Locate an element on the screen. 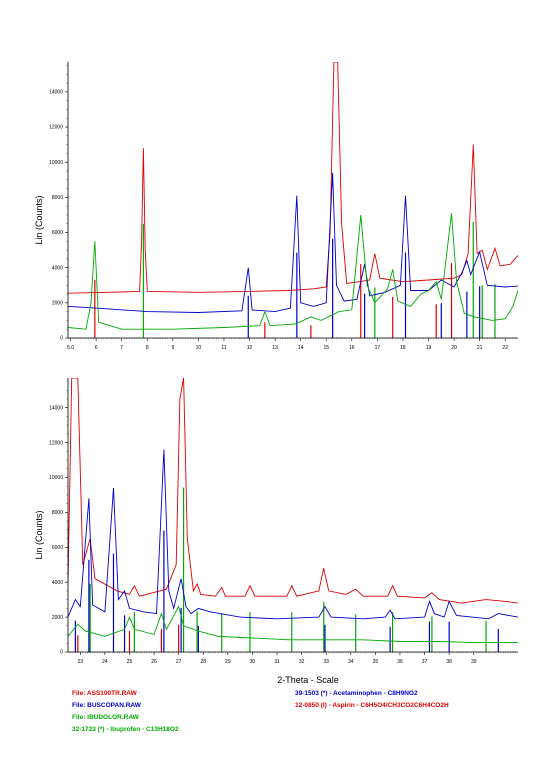 The height and width of the screenshot is (770, 545). x-tick-label: 10 is located at coordinates (199, 348).